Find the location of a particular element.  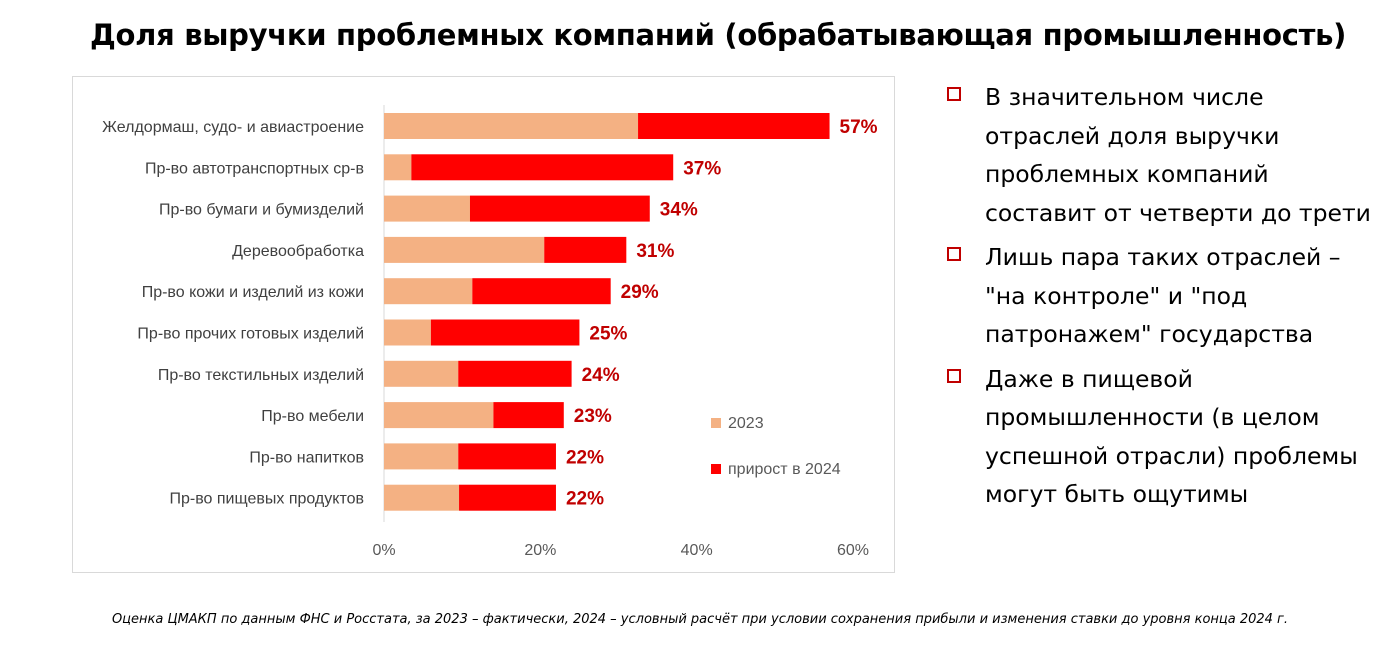

total-label: 23% is located at coordinates (593, 416).